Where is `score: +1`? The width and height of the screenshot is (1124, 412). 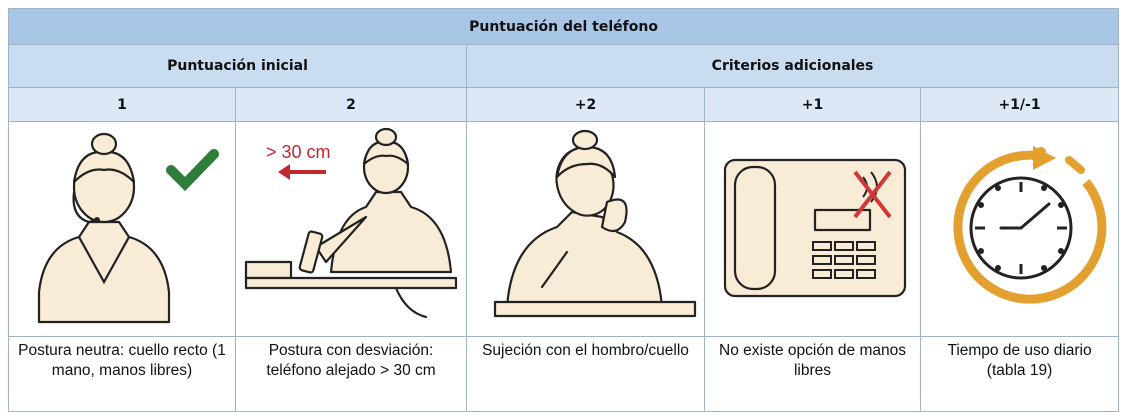
score: +1 is located at coordinates (812, 104).